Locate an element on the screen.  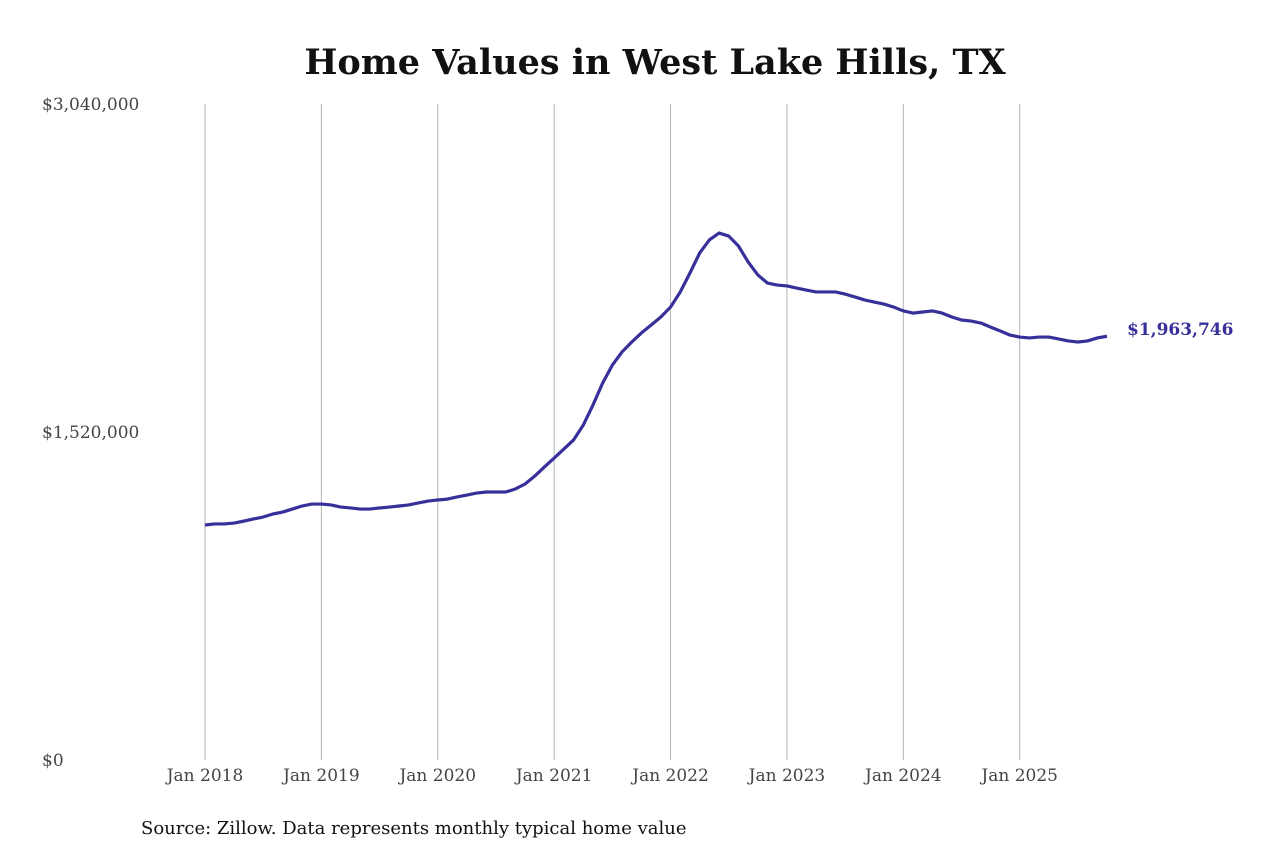
y-tick-label: $3,040,000 is located at coordinates (90, 105).